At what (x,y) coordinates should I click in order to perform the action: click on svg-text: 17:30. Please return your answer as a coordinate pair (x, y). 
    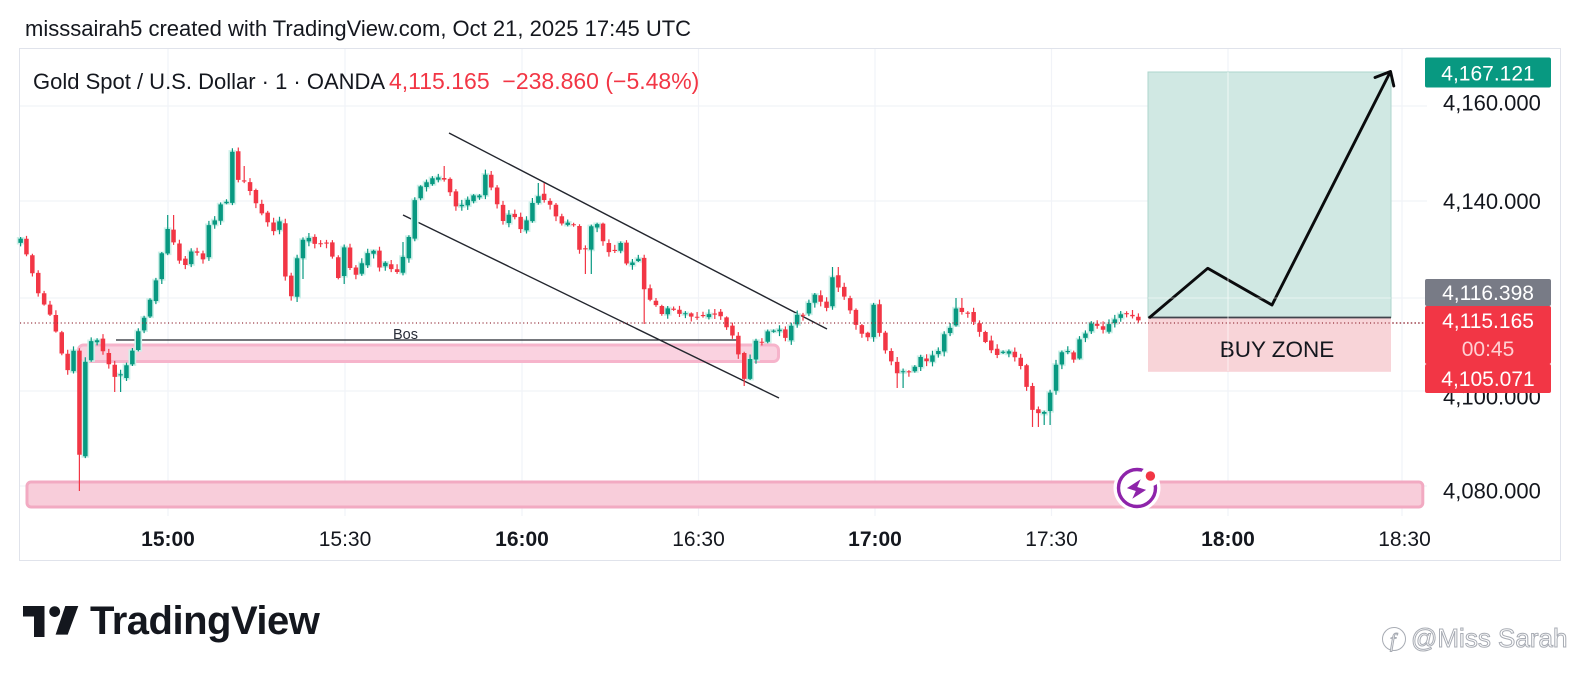
    Looking at the image, I should click on (1051, 539).